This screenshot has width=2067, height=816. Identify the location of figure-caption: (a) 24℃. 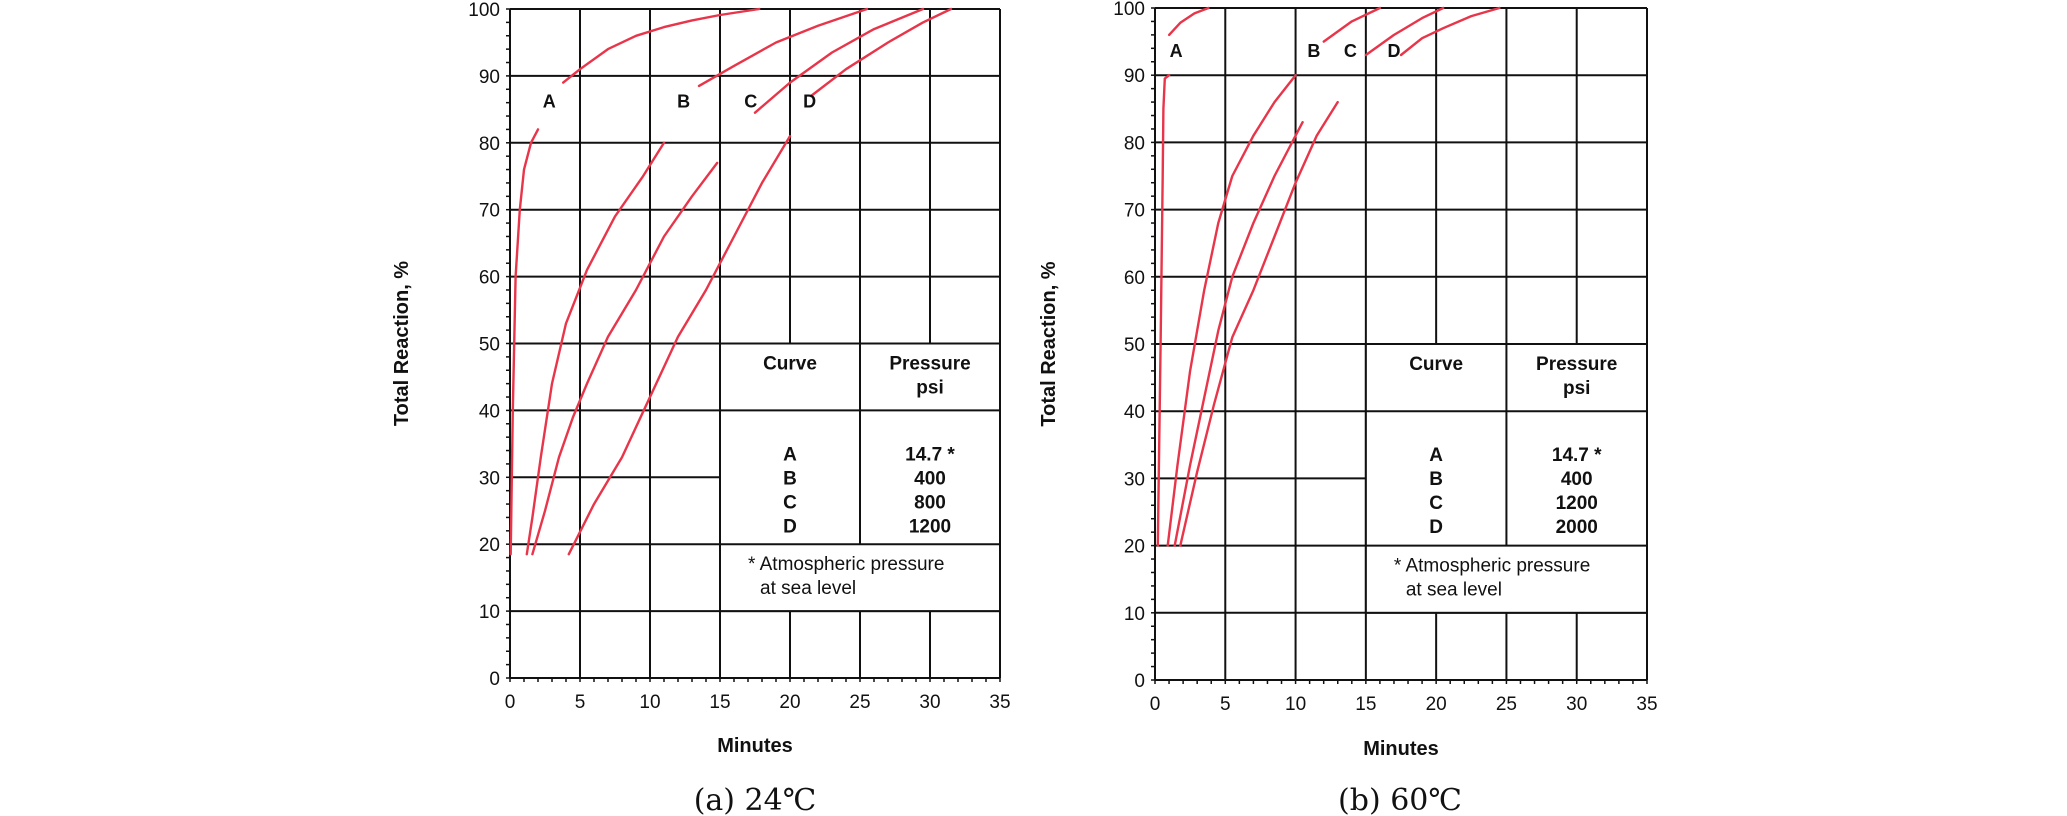
(755, 799).